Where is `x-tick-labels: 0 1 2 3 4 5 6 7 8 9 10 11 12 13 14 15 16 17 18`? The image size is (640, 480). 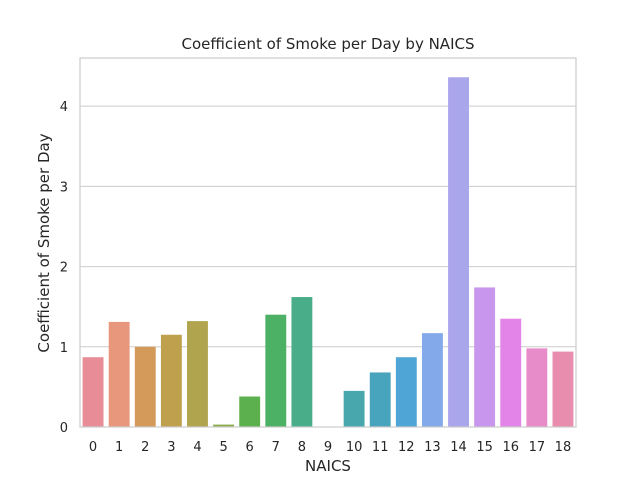
x-tick-labels: 0 1 2 3 4 5 6 7 8 9 10 11 12 13 14 15 16 17 18 is located at coordinates (330, 447).